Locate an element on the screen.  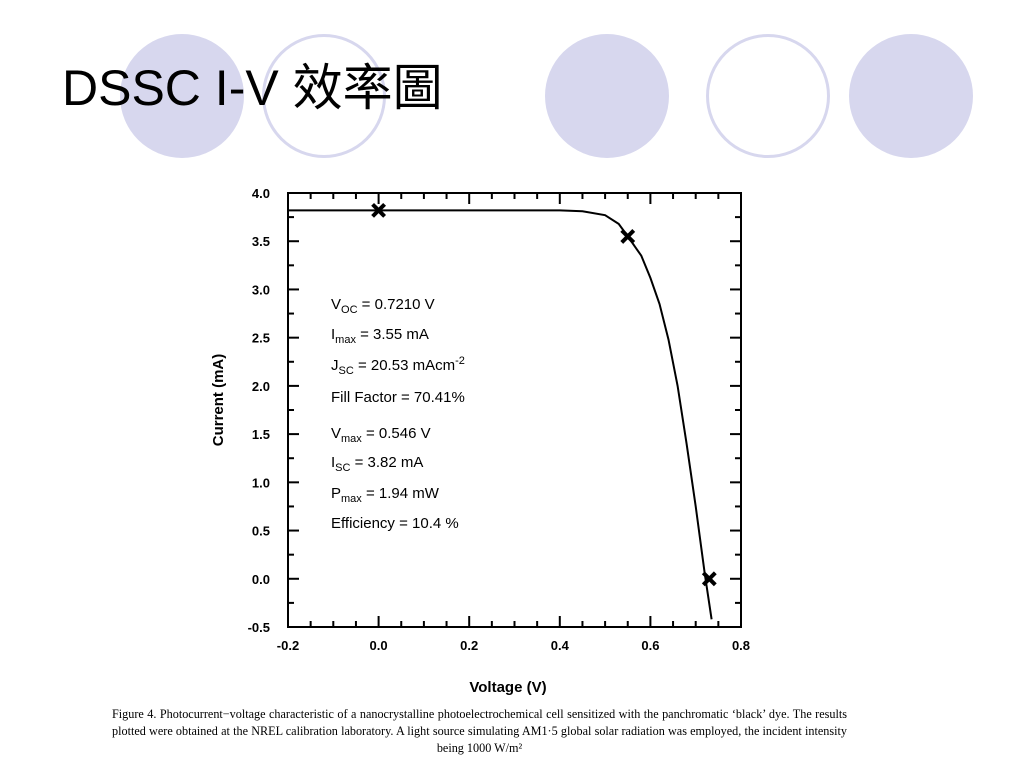
y-tick-label: 1.0 is located at coordinates (261, 482).